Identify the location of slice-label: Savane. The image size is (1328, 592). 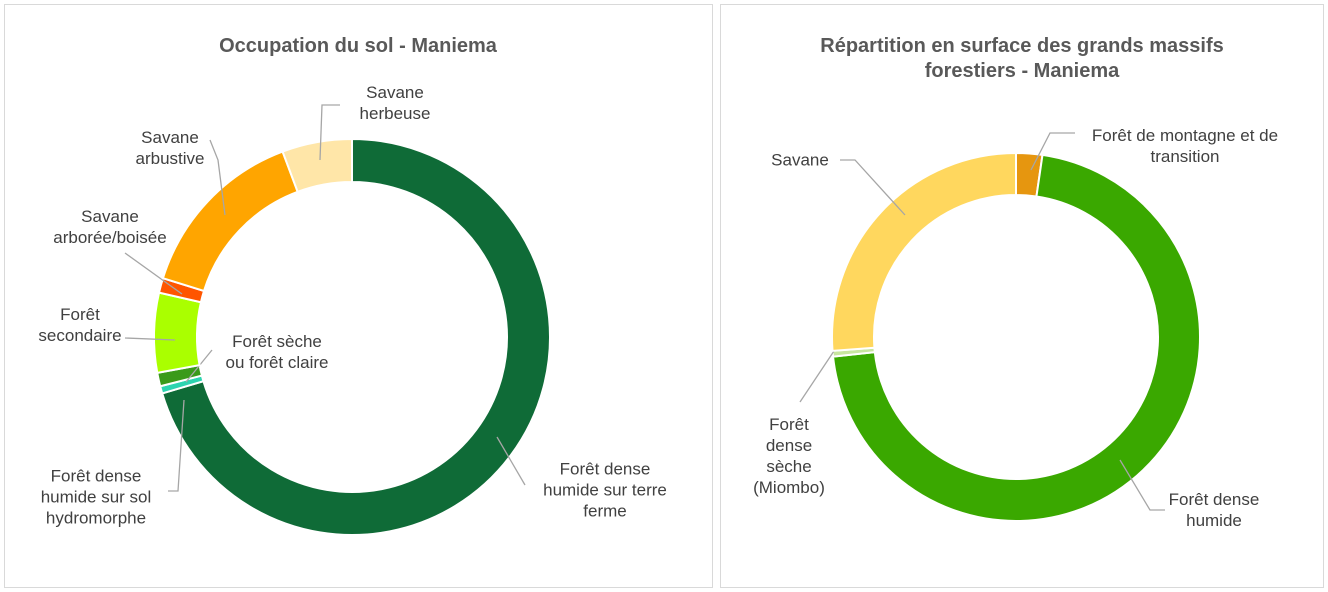
(800, 160).